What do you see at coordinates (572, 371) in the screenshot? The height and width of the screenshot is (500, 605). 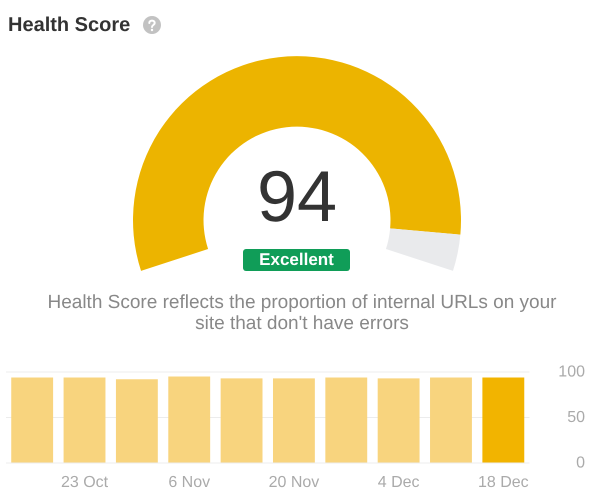 I see `y-tick-label: 100` at bounding box center [572, 371].